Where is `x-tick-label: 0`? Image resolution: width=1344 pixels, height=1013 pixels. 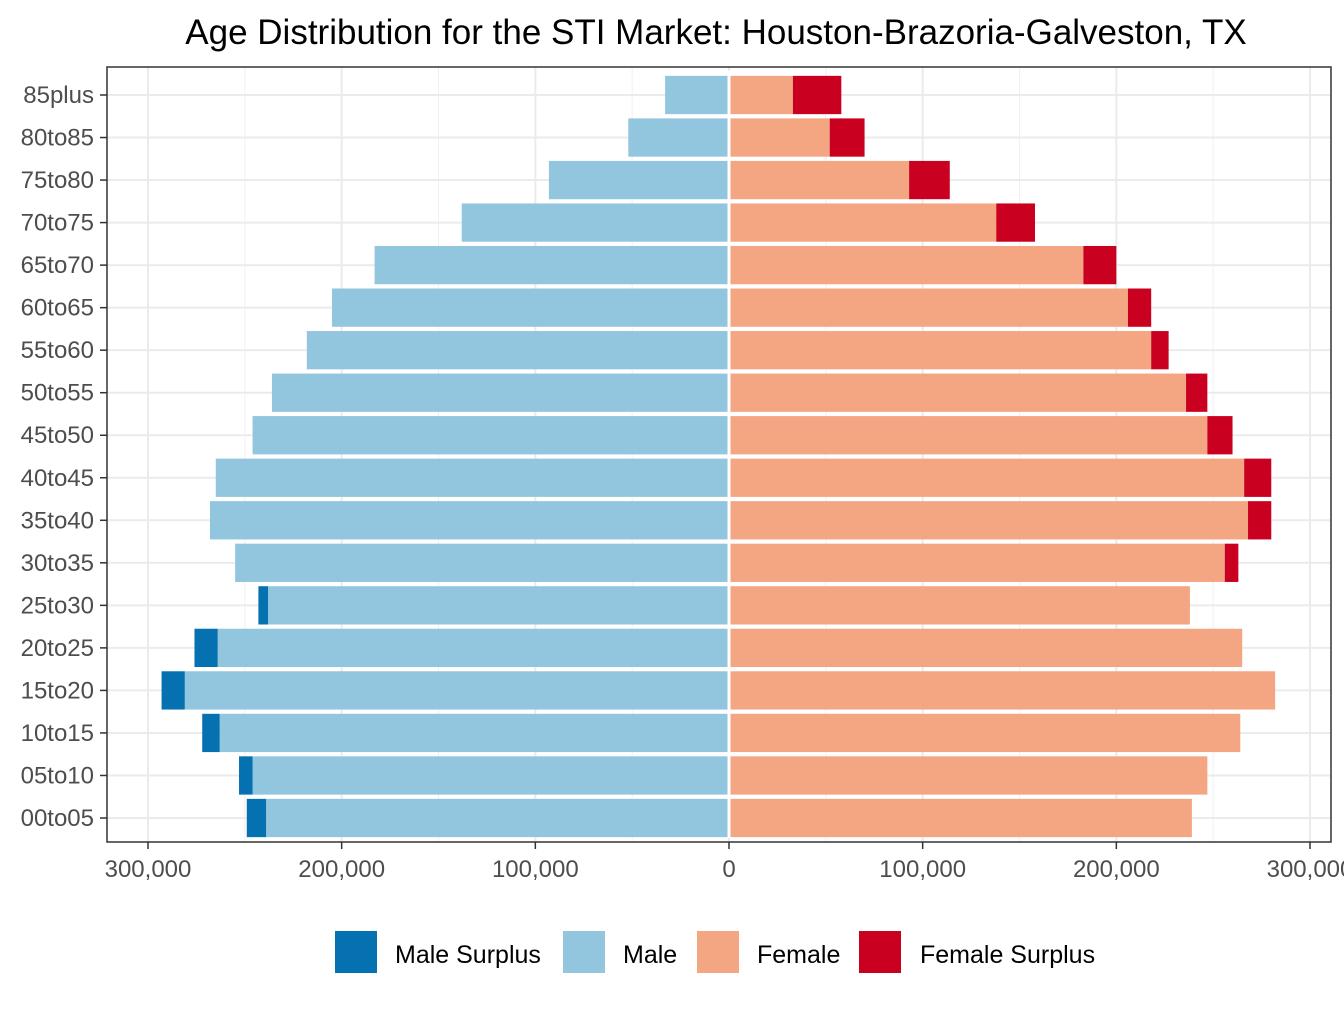 x-tick-label: 0 is located at coordinates (728, 869).